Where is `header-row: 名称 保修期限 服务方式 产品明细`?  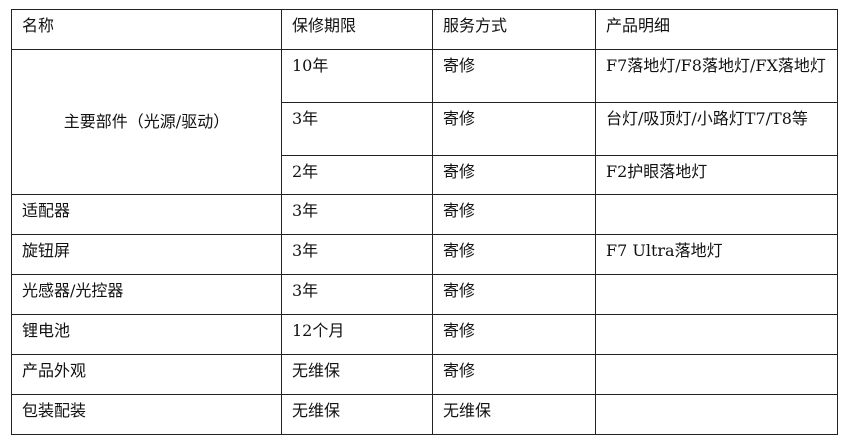
header-row: 名称 保修期限 服务方式 产品明细 is located at coordinates (424, 29).